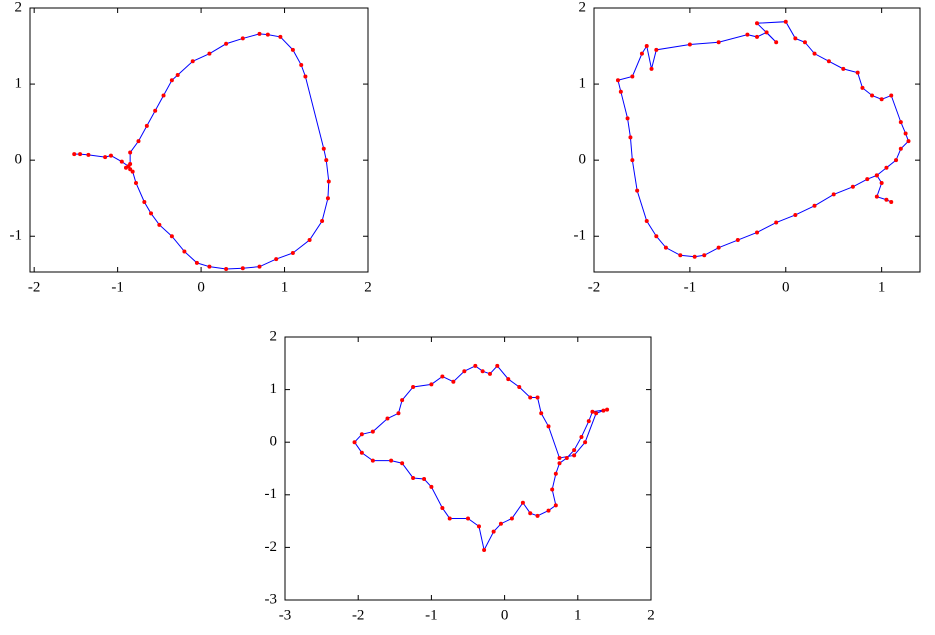  I want to click on y-tick-label: -2, so click(271, 547).